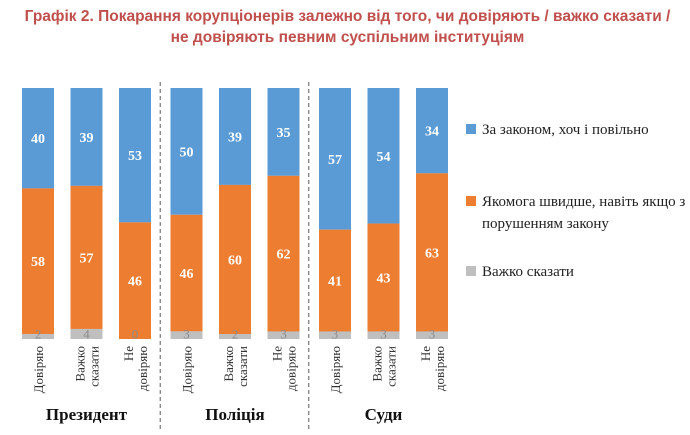 The height and width of the screenshot is (435, 690). What do you see at coordinates (471, 129) in the screenshot?
I see `legend-swatch-blue` at bounding box center [471, 129].